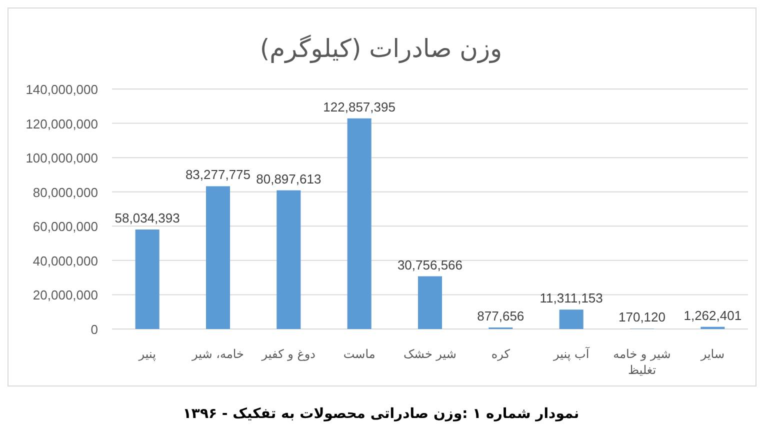 The height and width of the screenshot is (437, 763). What do you see at coordinates (65, 260) in the screenshot?
I see `y-tick-label: 40,000,000` at bounding box center [65, 260].